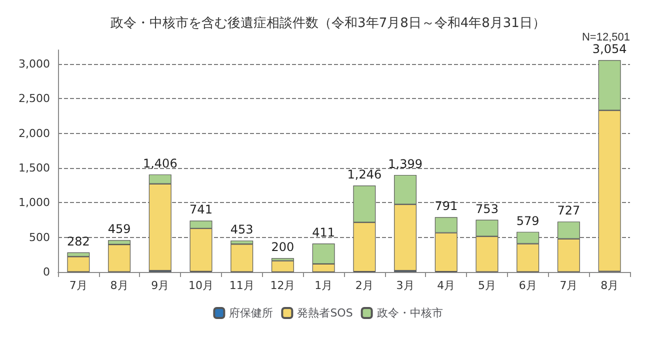 This screenshot has width=660, height=337. What do you see at coordinates (409, 313) in the screenshot?
I see `legend-label: 政令・中核市` at bounding box center [409, 313].